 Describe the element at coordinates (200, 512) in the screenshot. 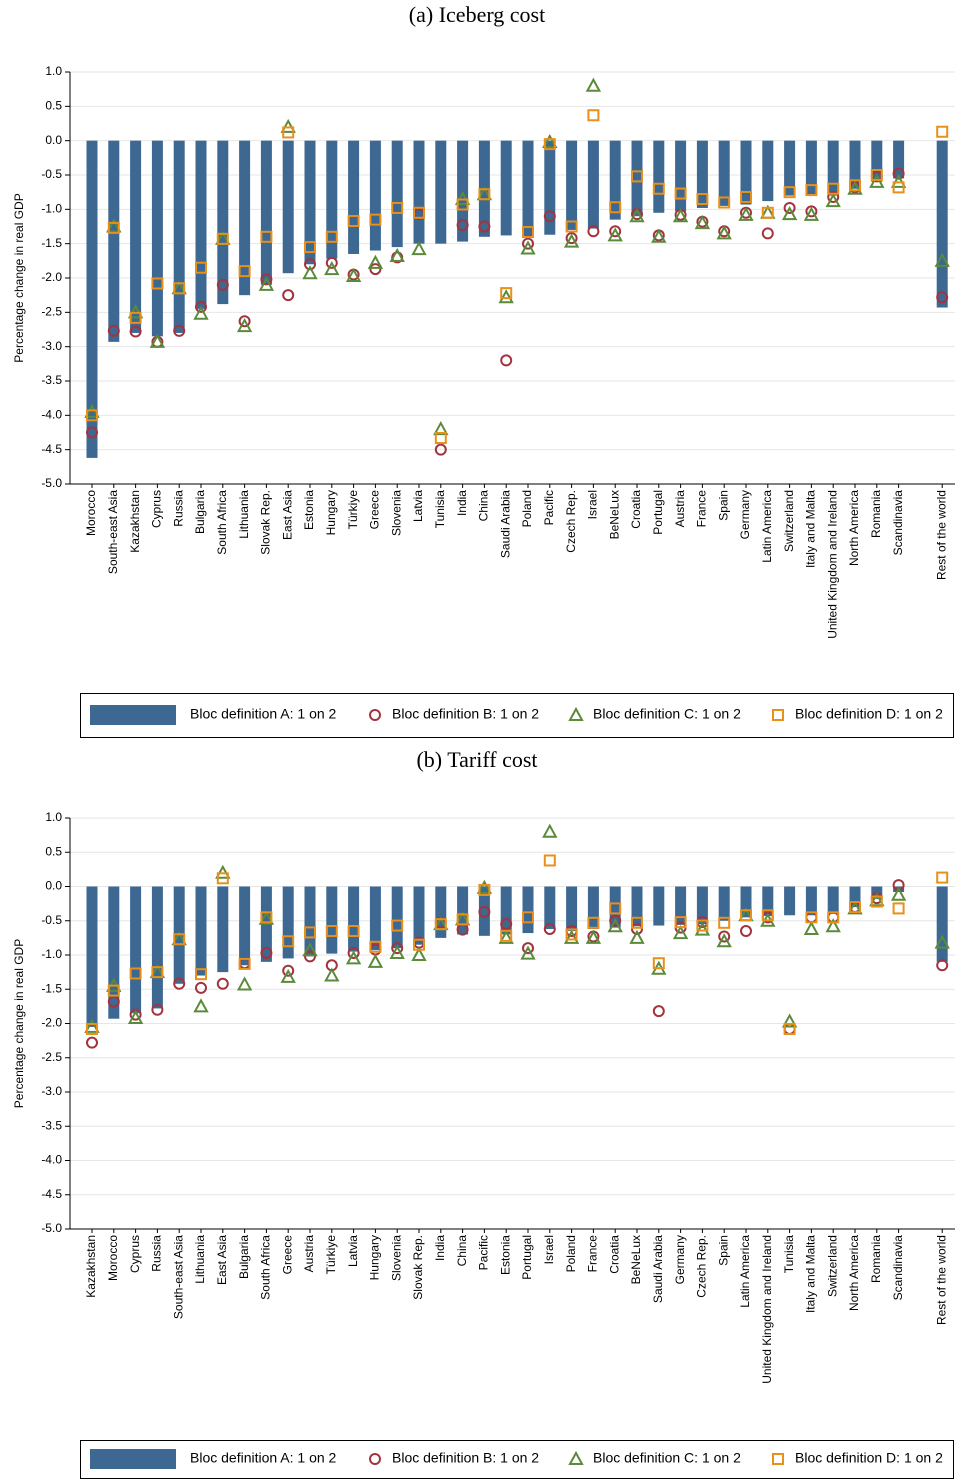

I see `x-tick-label: Bulgaria` at that location.